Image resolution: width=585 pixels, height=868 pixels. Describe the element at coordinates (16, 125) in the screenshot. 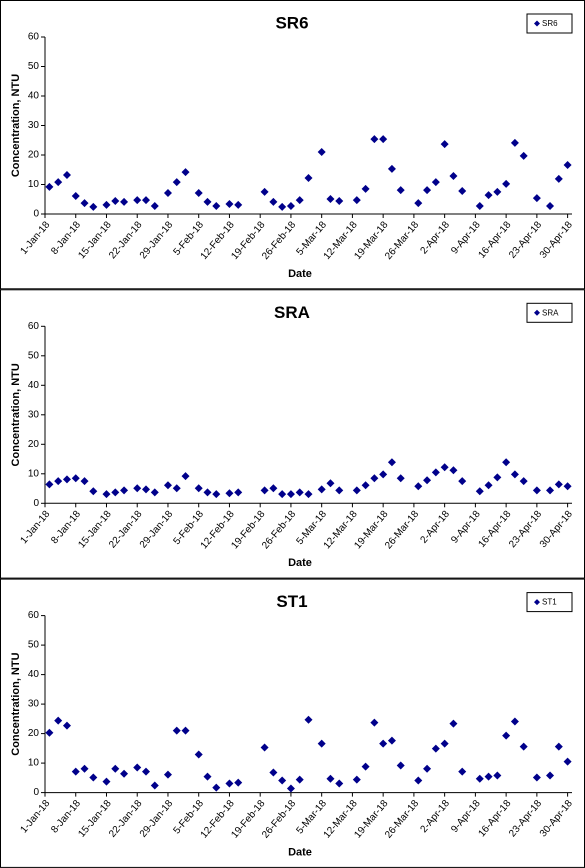

I see `y-axis-title: Concentration, NTU` at that location.